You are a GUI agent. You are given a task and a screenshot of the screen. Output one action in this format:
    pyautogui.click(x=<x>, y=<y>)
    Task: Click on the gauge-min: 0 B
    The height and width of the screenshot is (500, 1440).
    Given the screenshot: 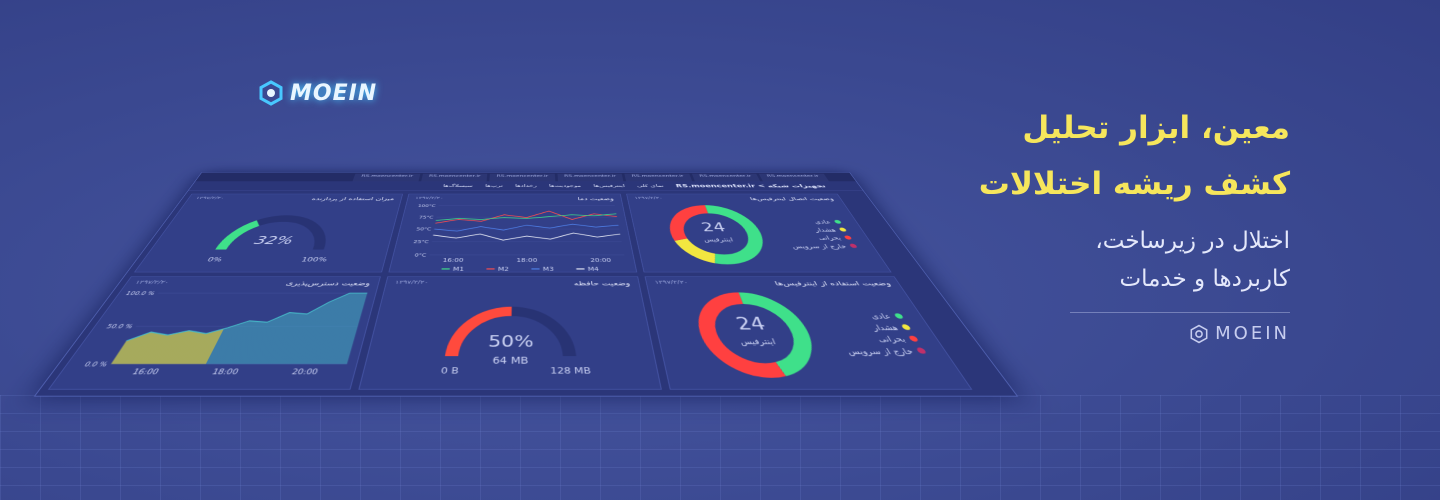 What is the action you would take?
    pyautogui.click(x=450, y=371)
    